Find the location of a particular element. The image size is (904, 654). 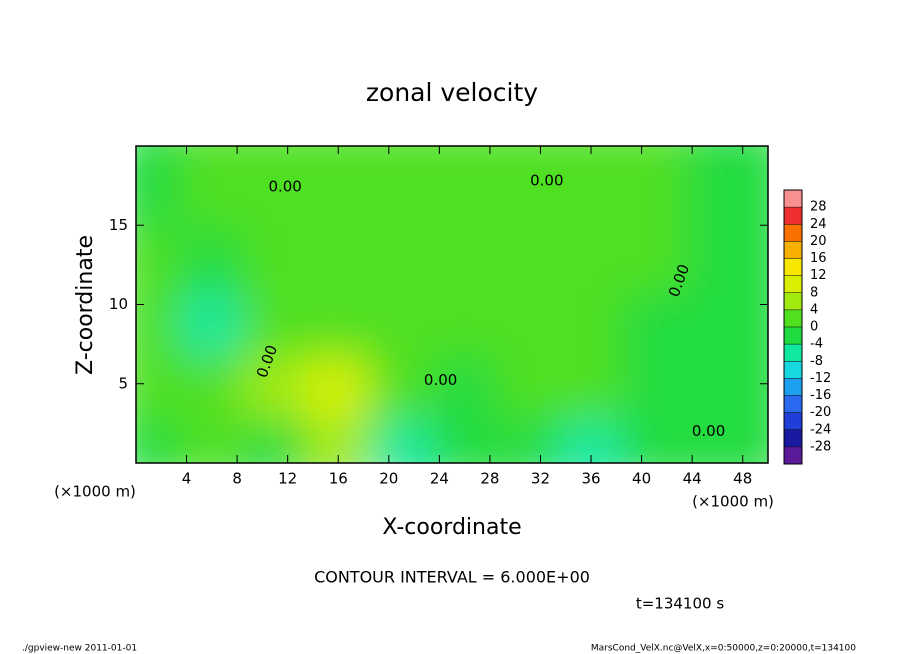

colorbar-label: -24 is located at coordinates (820, 429).